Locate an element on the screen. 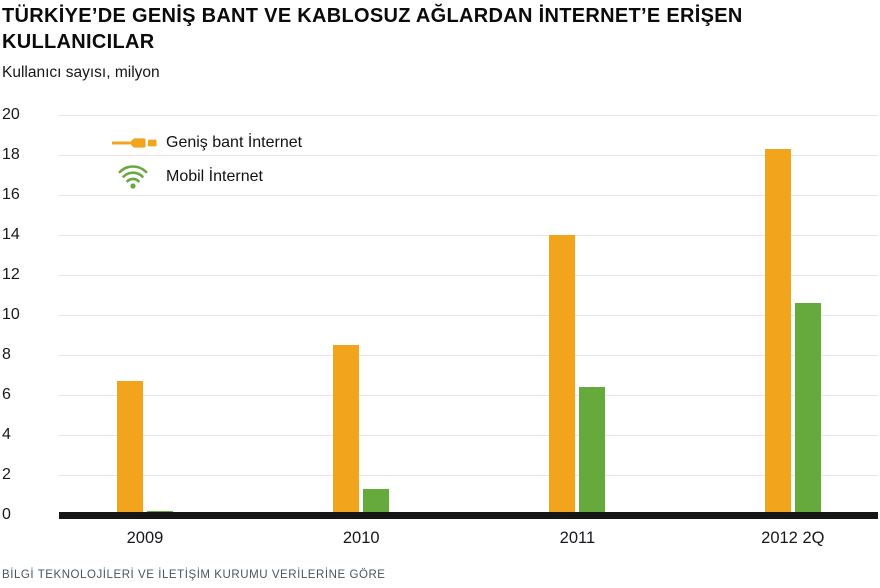  y-tick-label: 20 is located at coordinates (11, 114).